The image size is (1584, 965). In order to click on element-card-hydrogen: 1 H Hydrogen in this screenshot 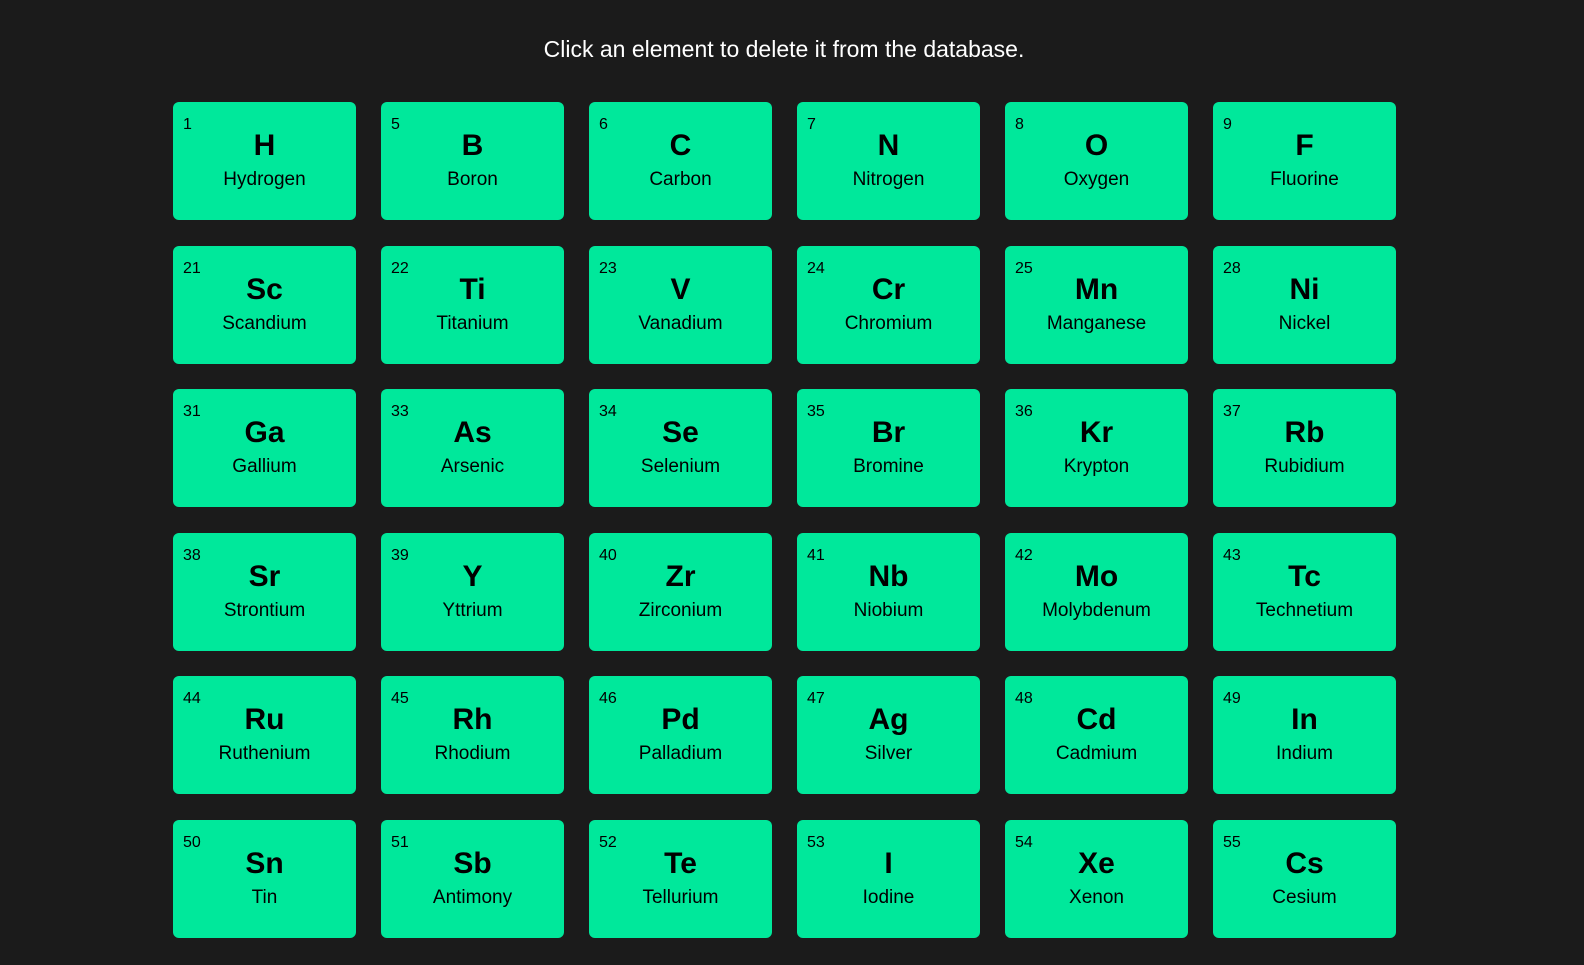, I will do `click(264, 161)`.